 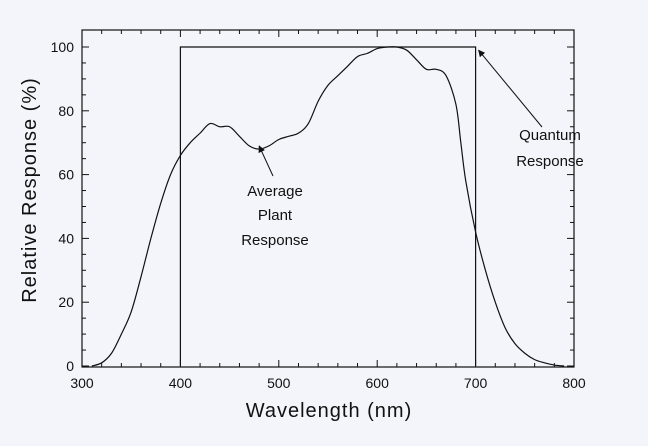 What do you see at coordinates (275, 215) in the screenshot?
I see `annotation-text: Plant` at bounding box center [275, 215].